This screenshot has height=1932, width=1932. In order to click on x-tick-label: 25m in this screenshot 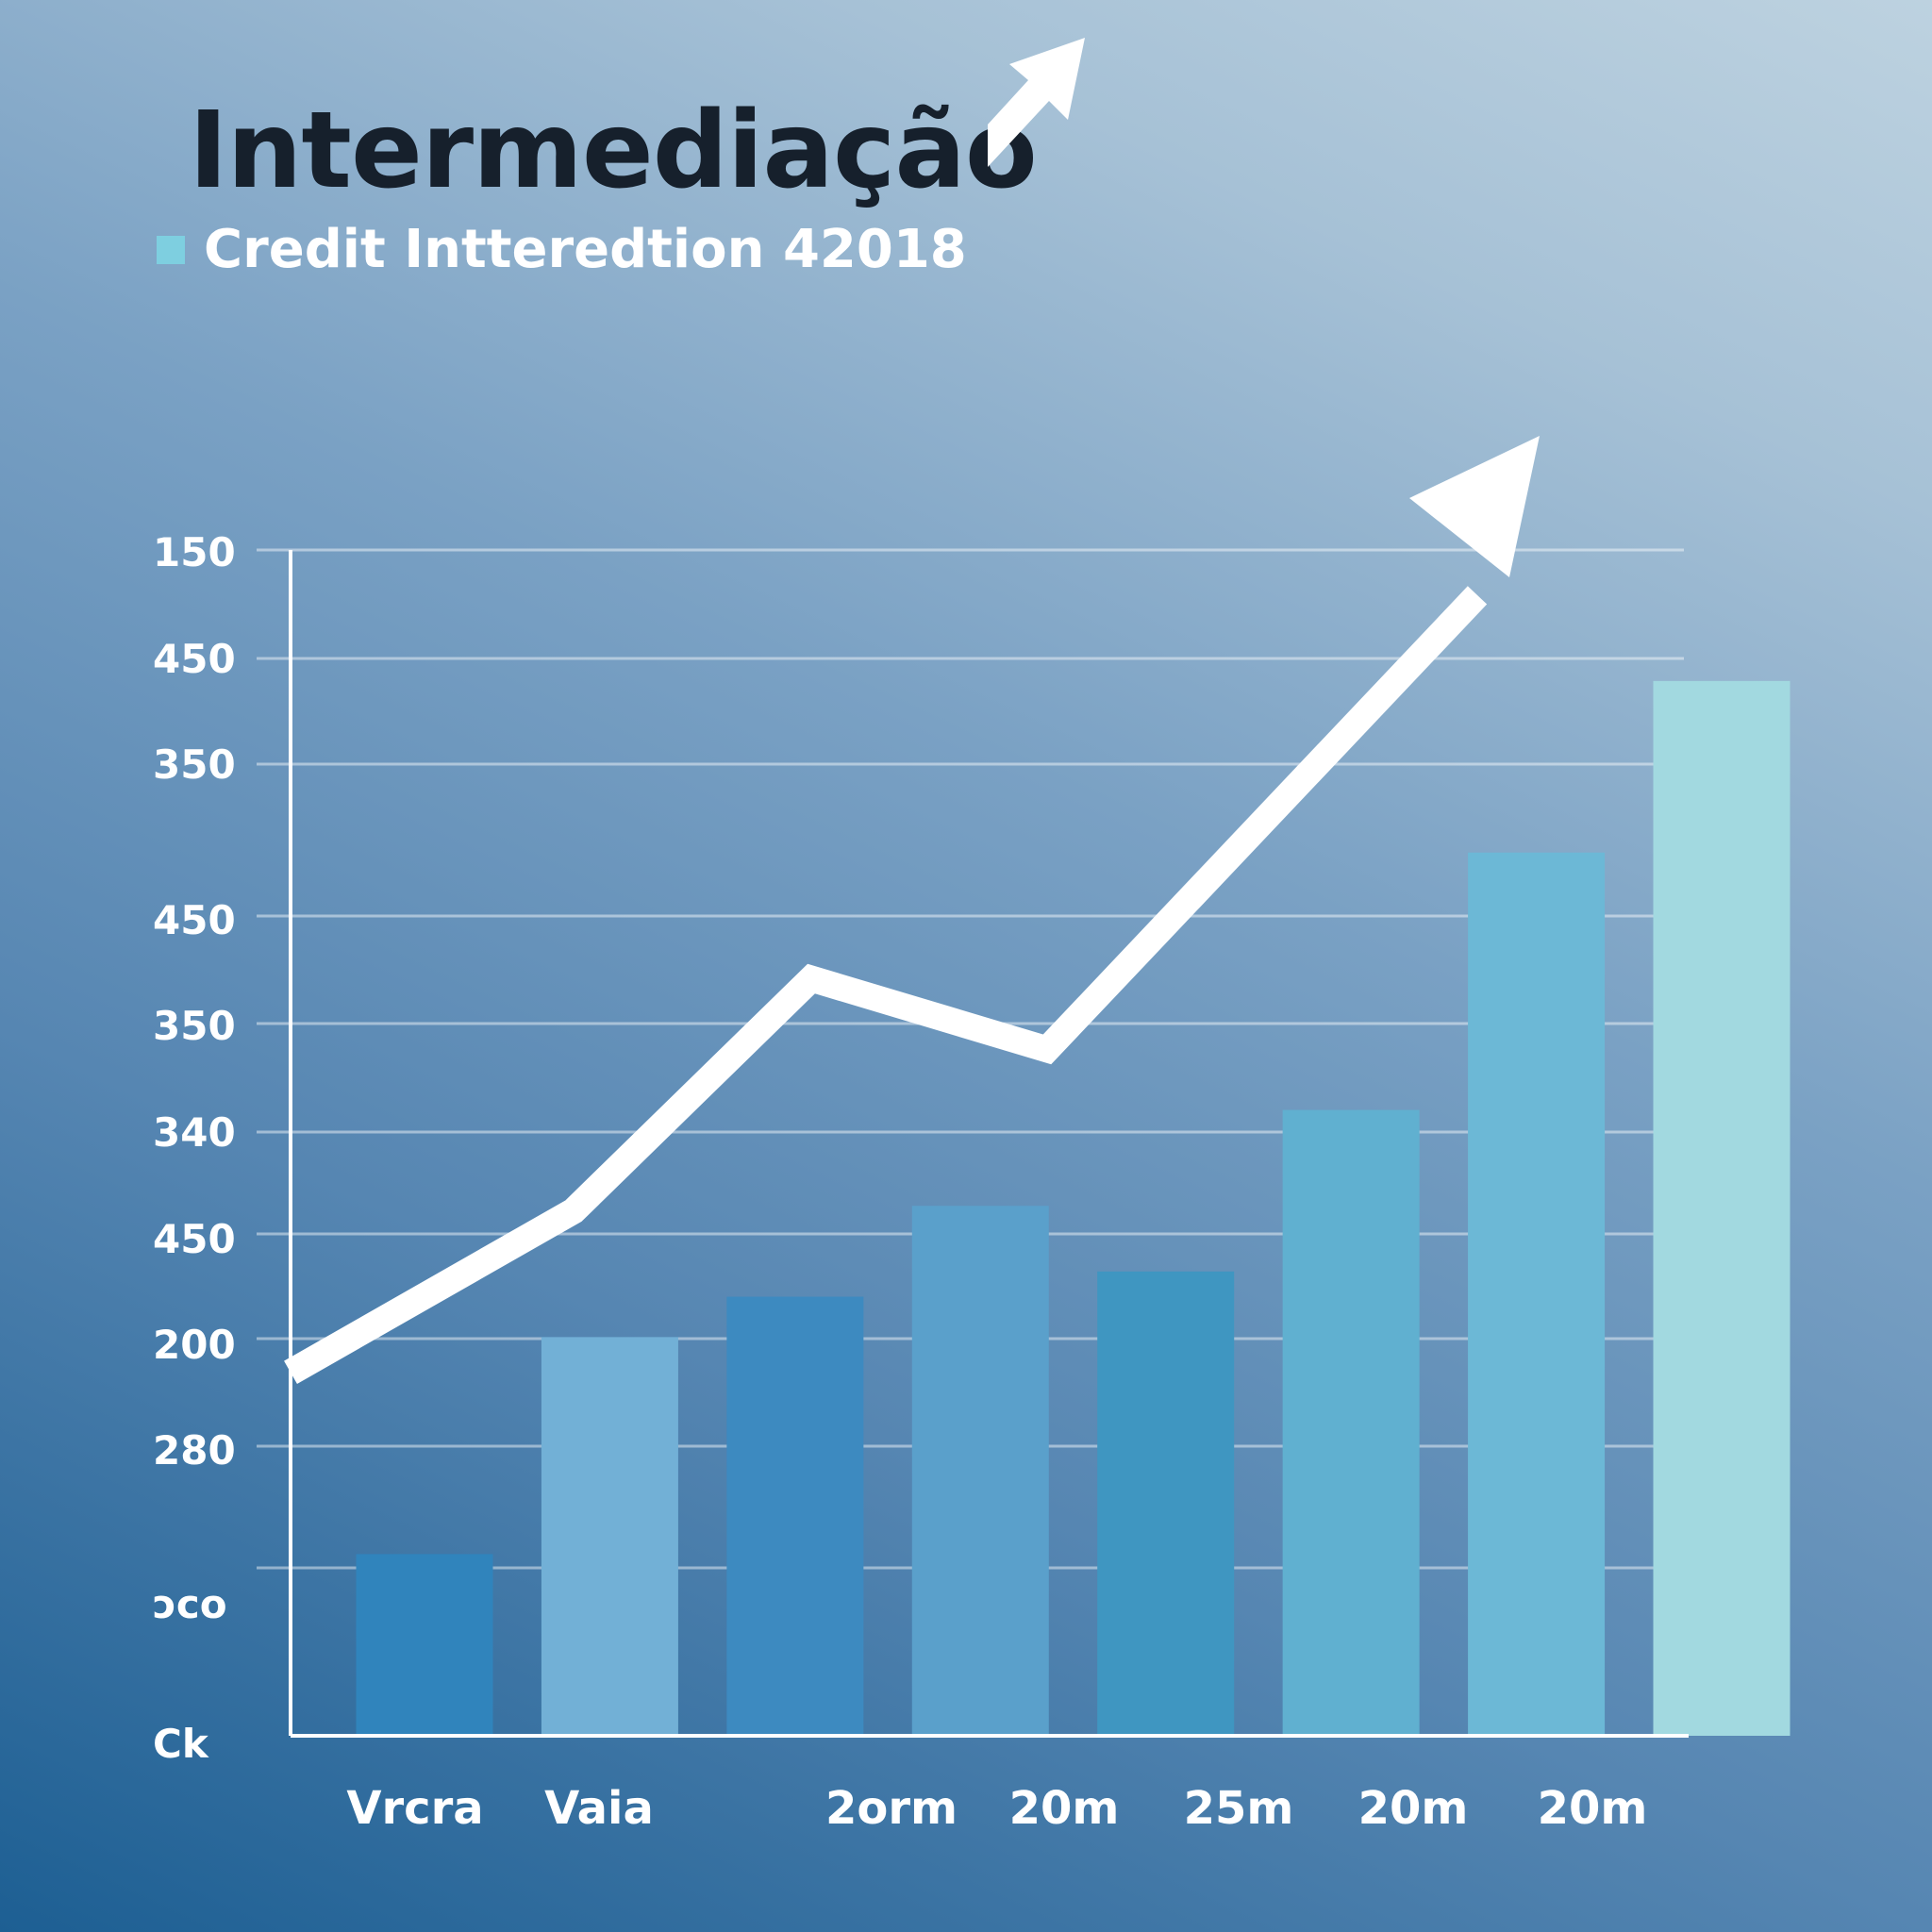, I will do `click(1239, 1809)`.